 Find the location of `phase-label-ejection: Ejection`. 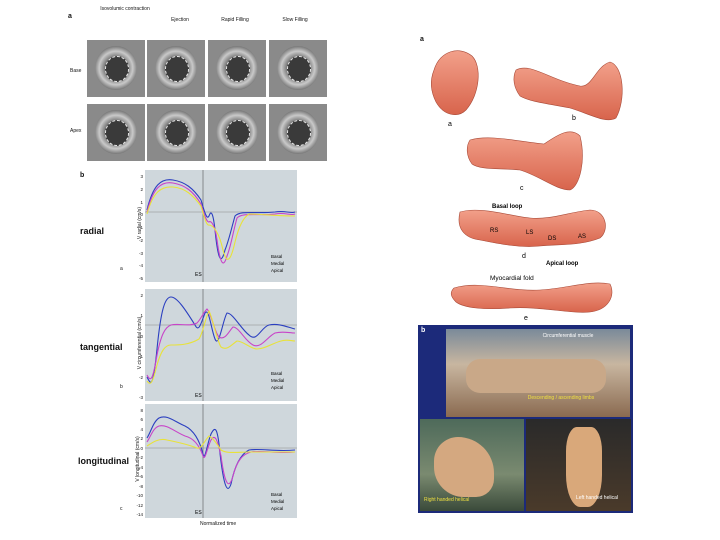

phase-label-ejection: Ejection is located at coordinates (180, 20).